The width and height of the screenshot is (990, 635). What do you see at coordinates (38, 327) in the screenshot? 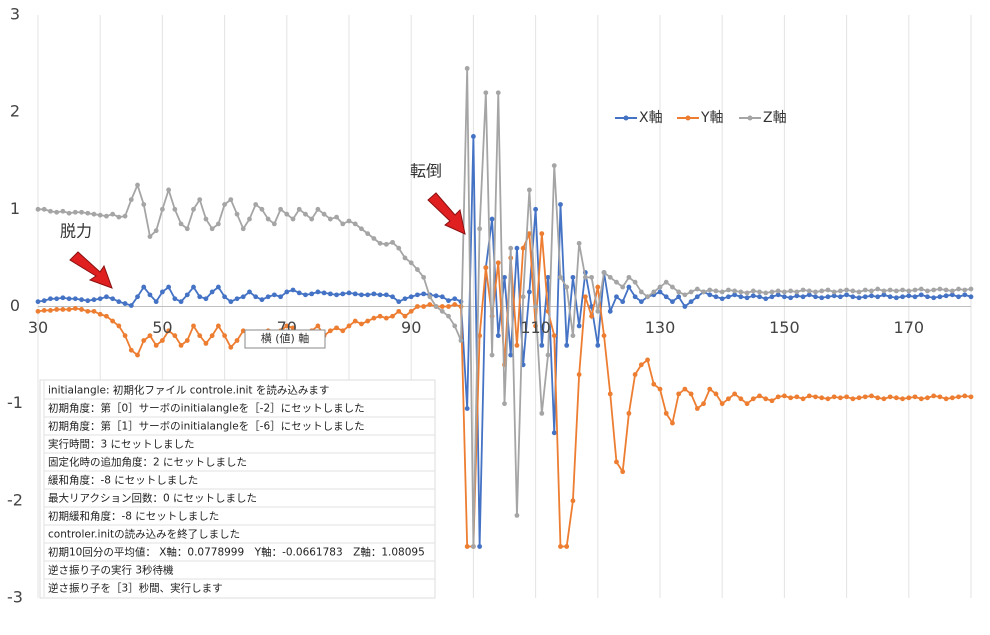
I see `x-tick-label: 30` at bounding box center [38, 327].